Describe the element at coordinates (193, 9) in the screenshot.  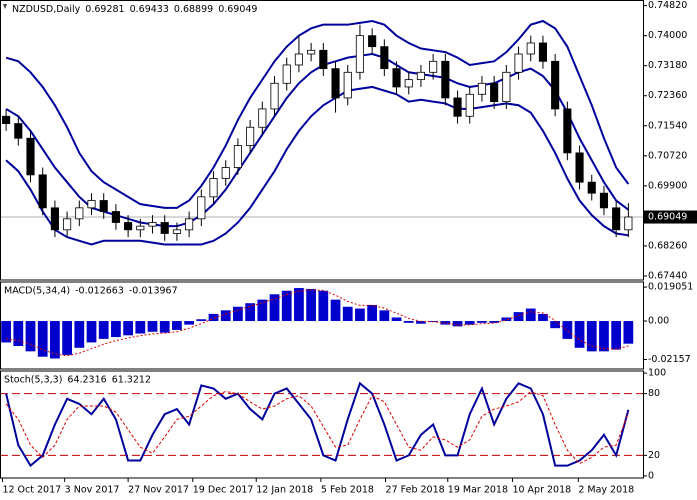
I see `panel-header: 0.68899` at that location.